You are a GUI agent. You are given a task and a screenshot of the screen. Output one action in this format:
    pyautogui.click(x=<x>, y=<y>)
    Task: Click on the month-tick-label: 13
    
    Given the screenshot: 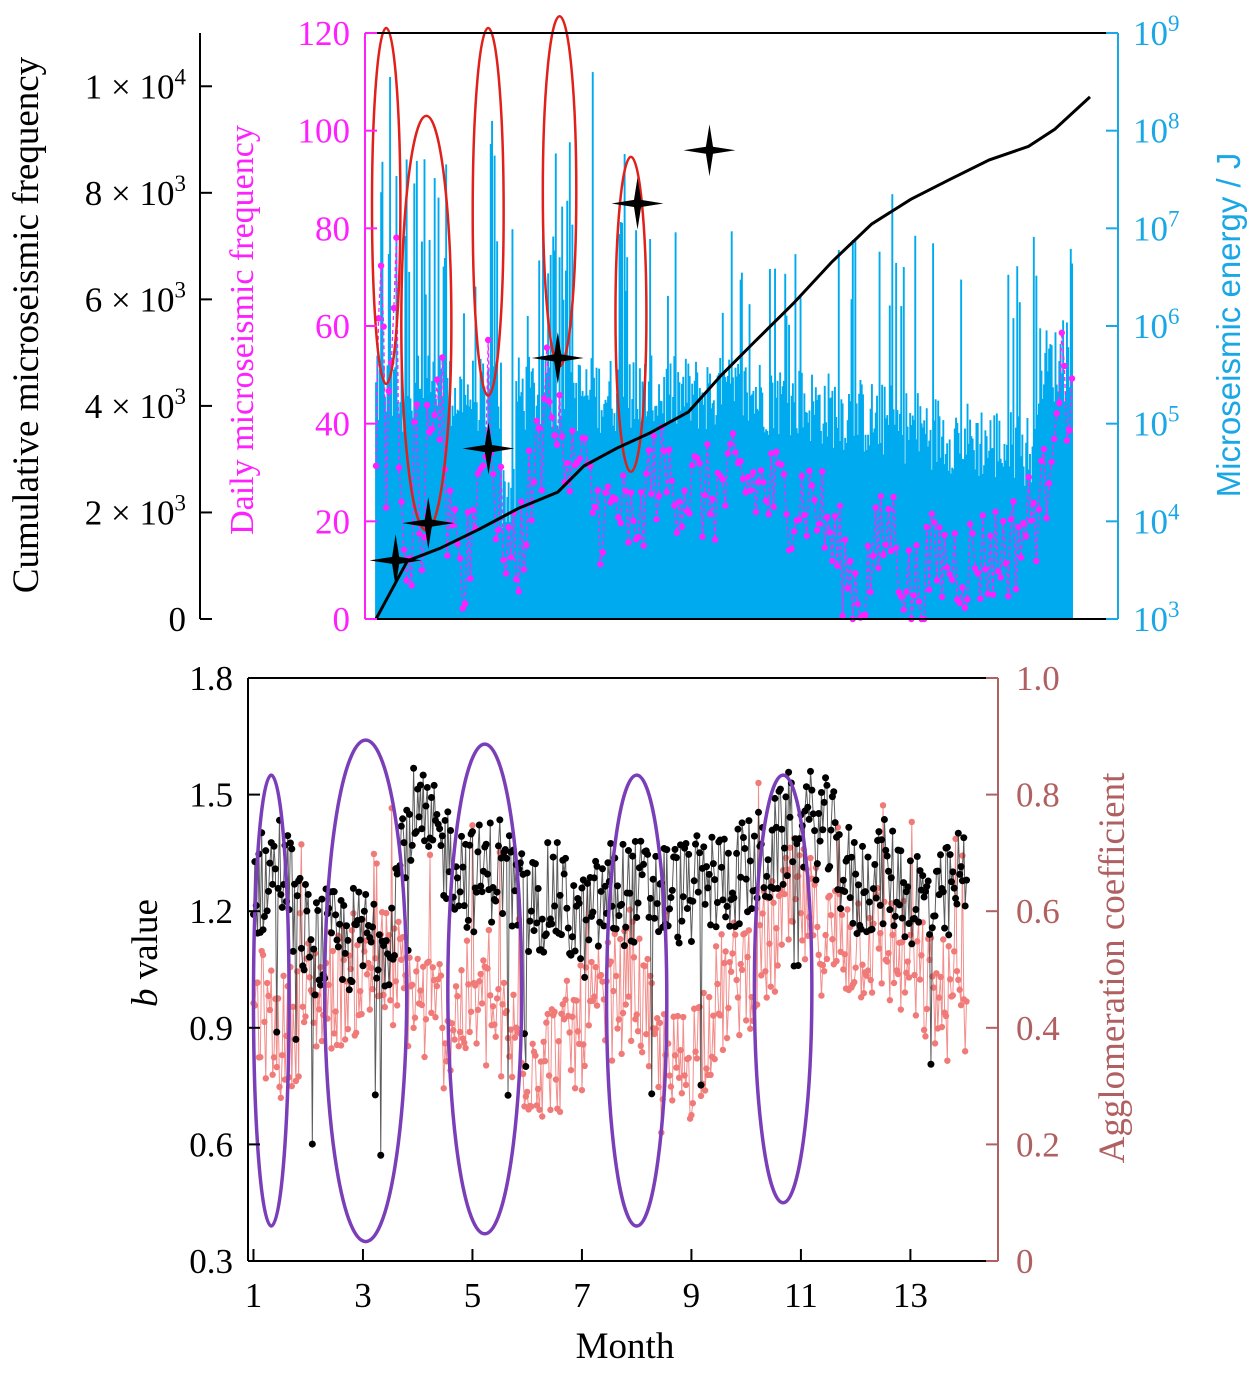 What is the action you would take?
    pyautogui.click(x=910, y=1295)
    